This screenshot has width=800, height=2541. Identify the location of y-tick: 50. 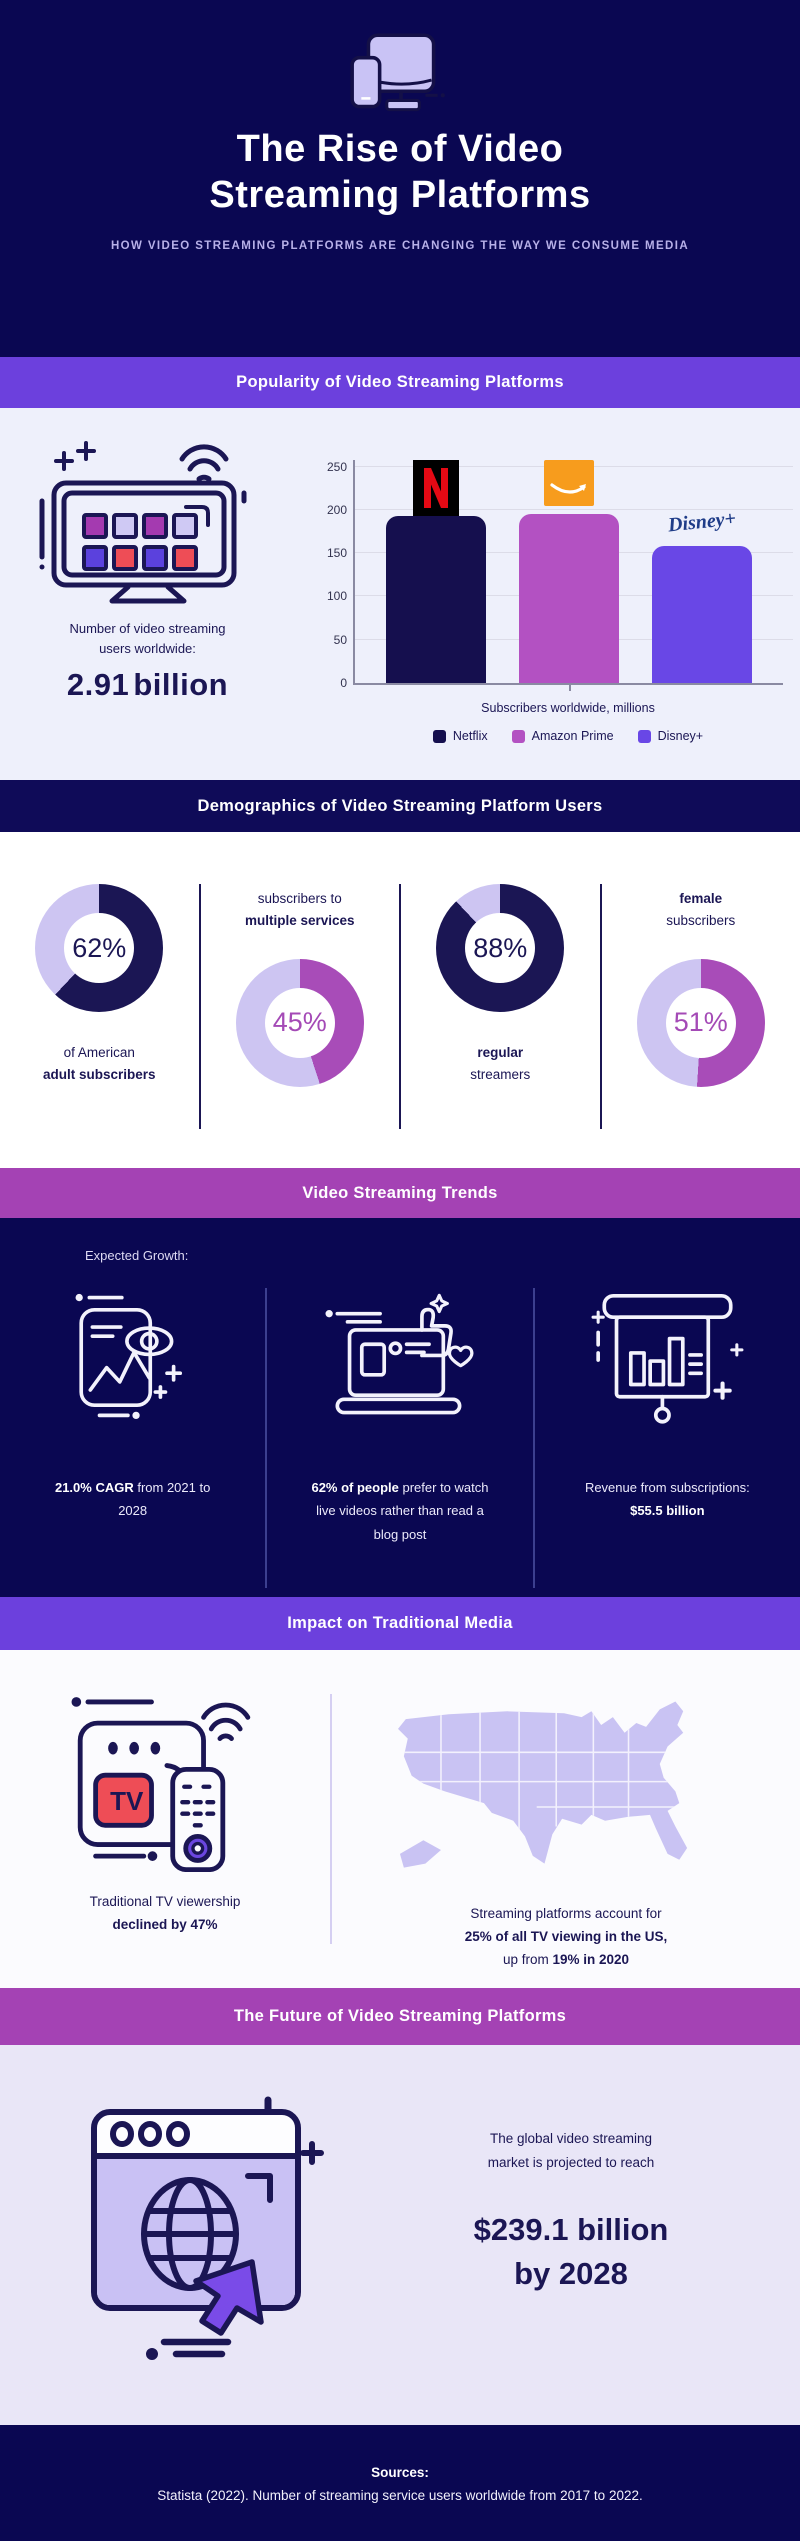
(340, 640).